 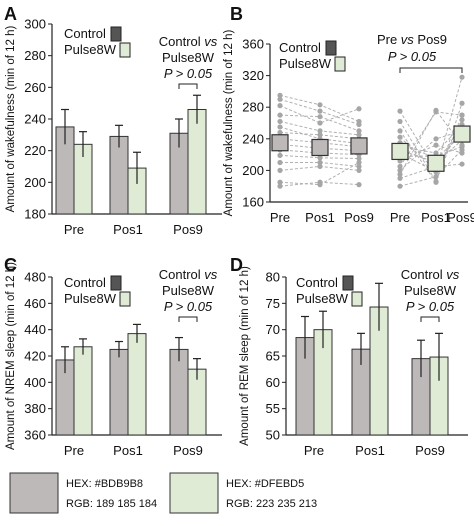 What do you see at coordinates (265, 484) in the screenshot?
I see `swatch-pulse-hex: HEX: #DFEBD5` at bounding box center [265, 484].